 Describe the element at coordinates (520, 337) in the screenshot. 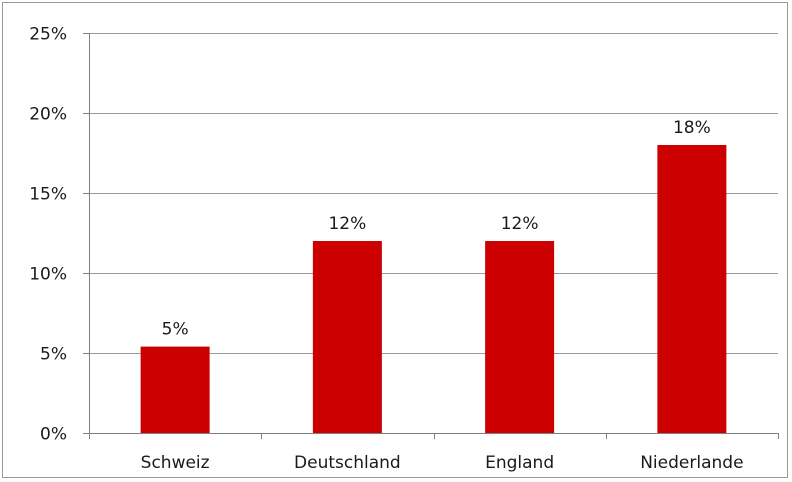

I see `bar-england` at that location.